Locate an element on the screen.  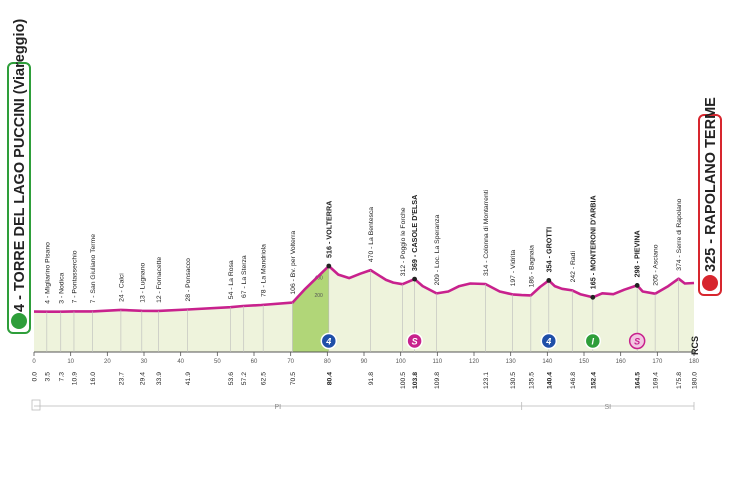
climb-highlight: 200 400 is located at coordinates (310, 309).